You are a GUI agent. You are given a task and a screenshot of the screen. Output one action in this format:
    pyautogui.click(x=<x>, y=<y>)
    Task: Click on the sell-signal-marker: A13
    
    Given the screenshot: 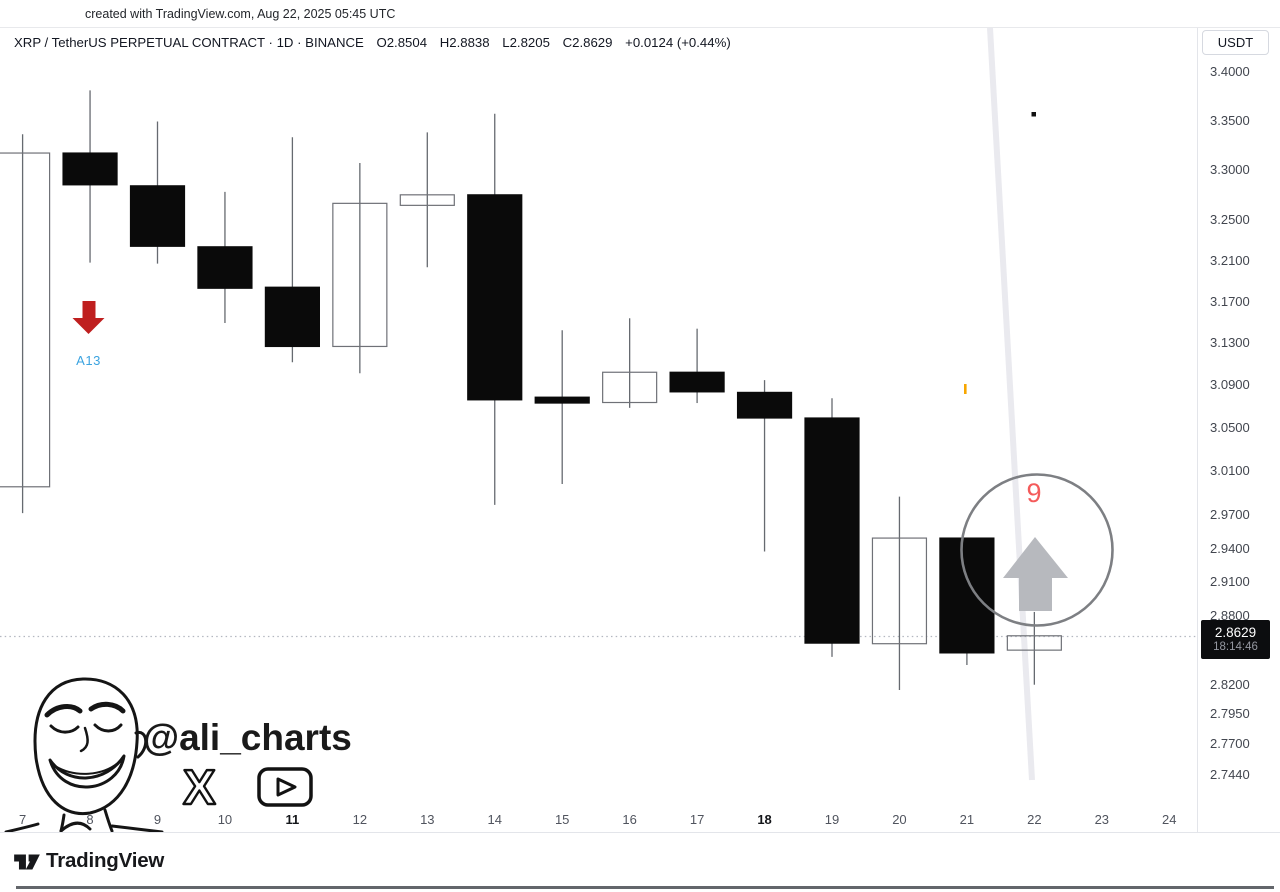 What is the action you would take?
    pyautogui.click(x=88, y=334)
    